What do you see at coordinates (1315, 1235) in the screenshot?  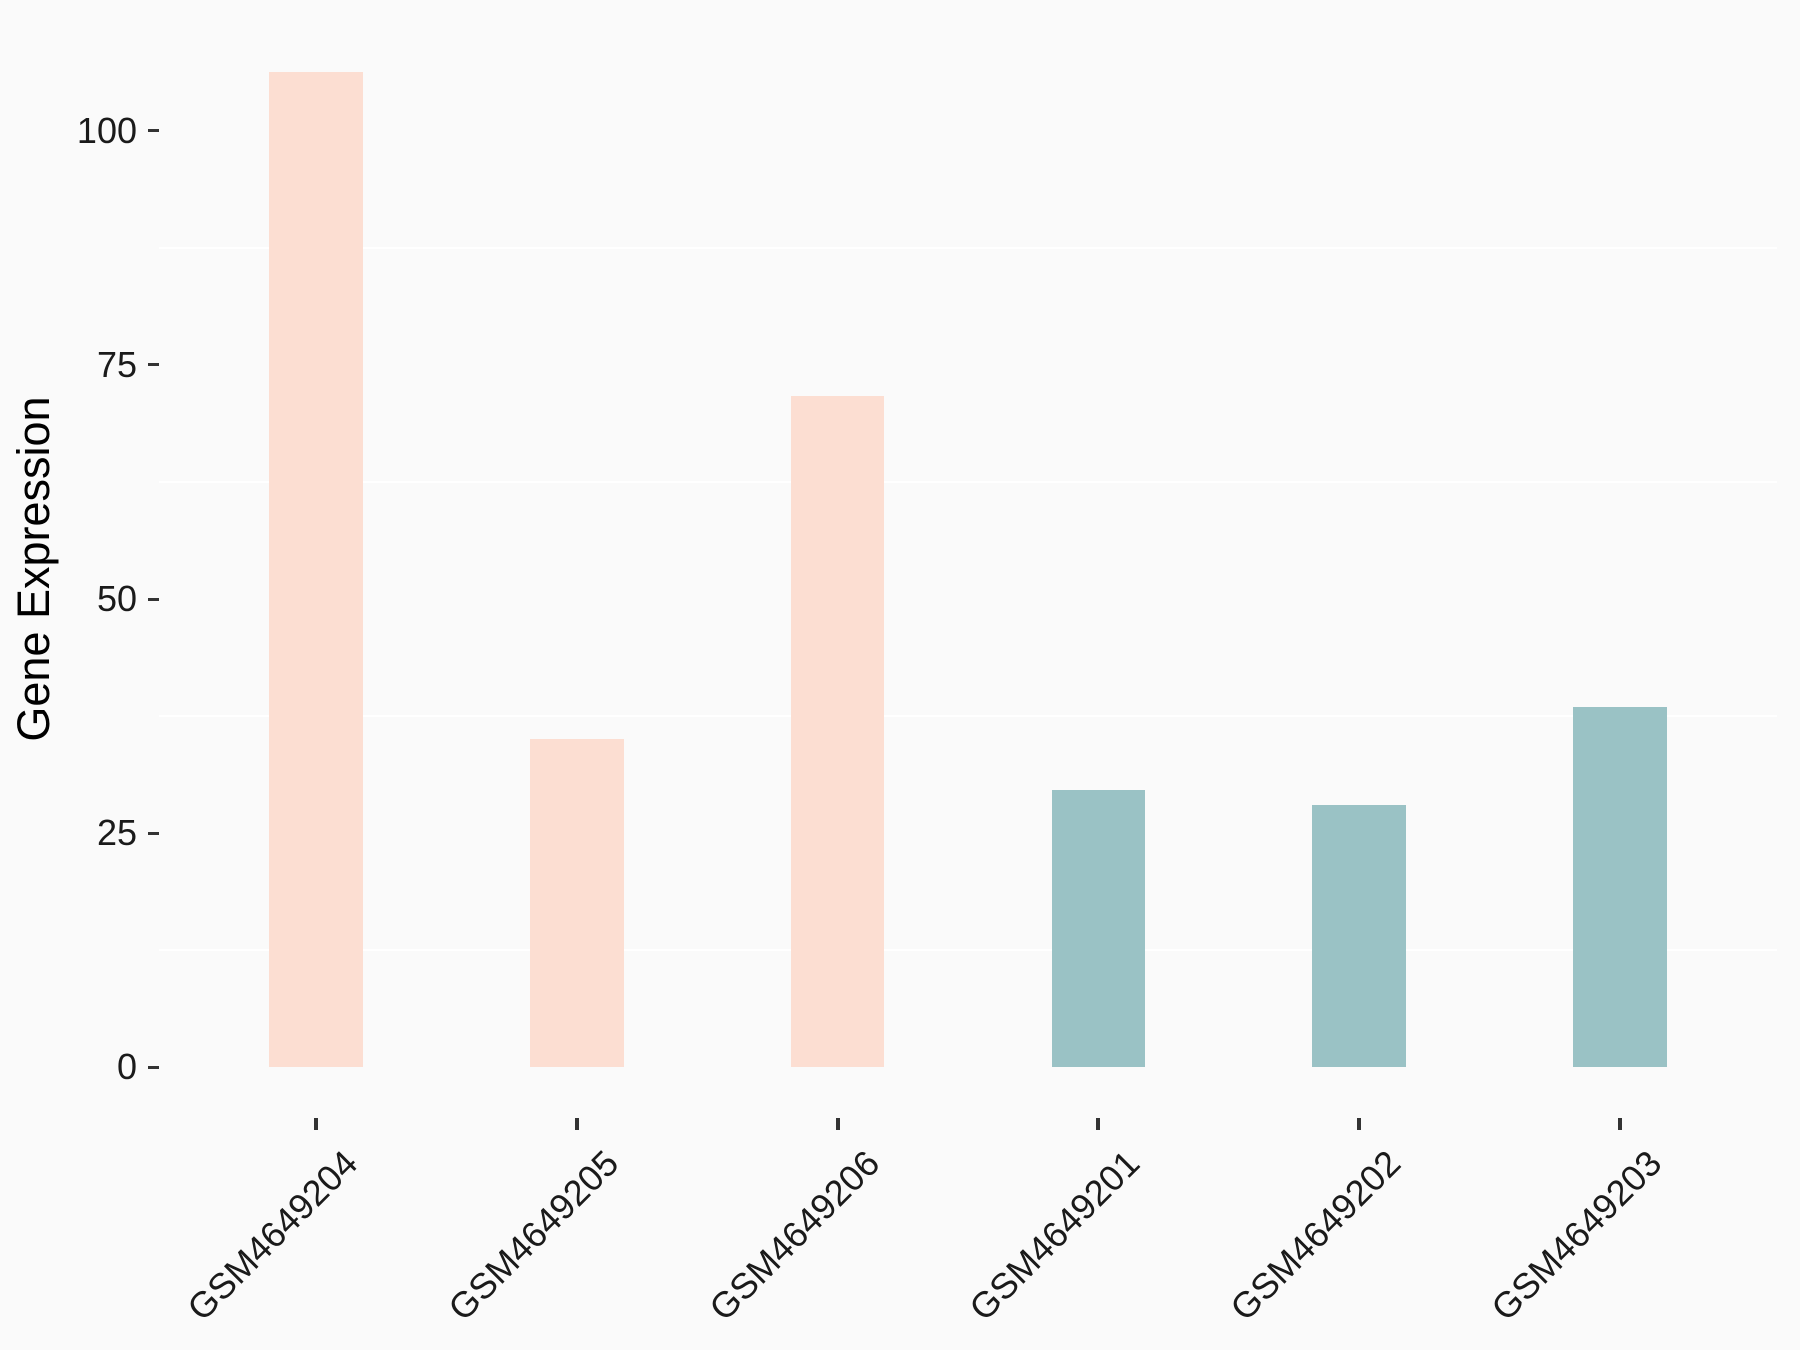 I see `x-axis-tick-label: GSM4649202` at bounding box center [1315, 1235].